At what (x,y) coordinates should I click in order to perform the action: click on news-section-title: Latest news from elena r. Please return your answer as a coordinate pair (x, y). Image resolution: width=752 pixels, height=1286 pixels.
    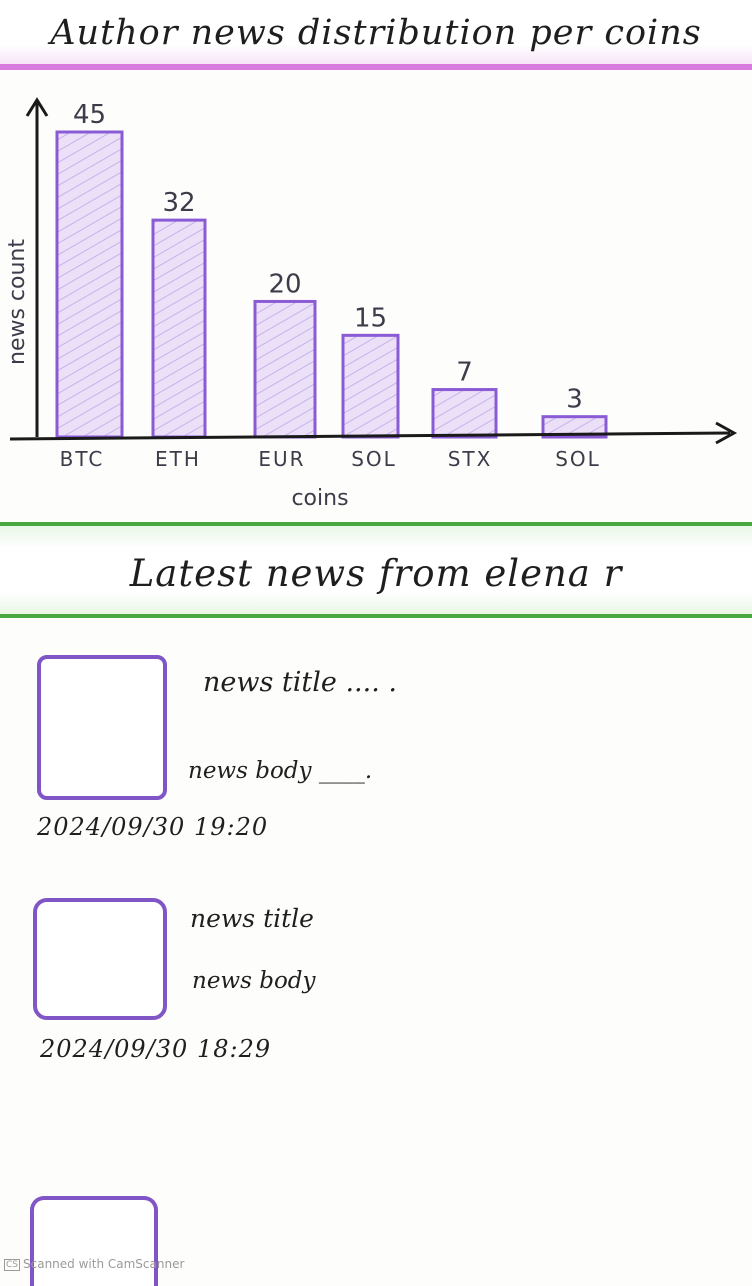
    Looking at the image, I should click on (376, 573).